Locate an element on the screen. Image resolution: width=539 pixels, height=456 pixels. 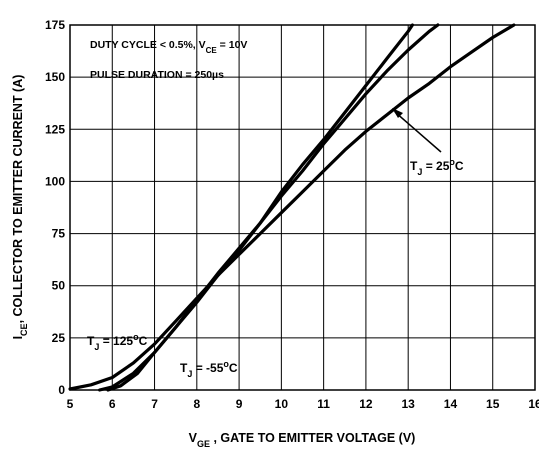
y-axis-label: ICE, COLLECTOR TO EMITTER CURRENT (A) is located at coordinates (20, 207).